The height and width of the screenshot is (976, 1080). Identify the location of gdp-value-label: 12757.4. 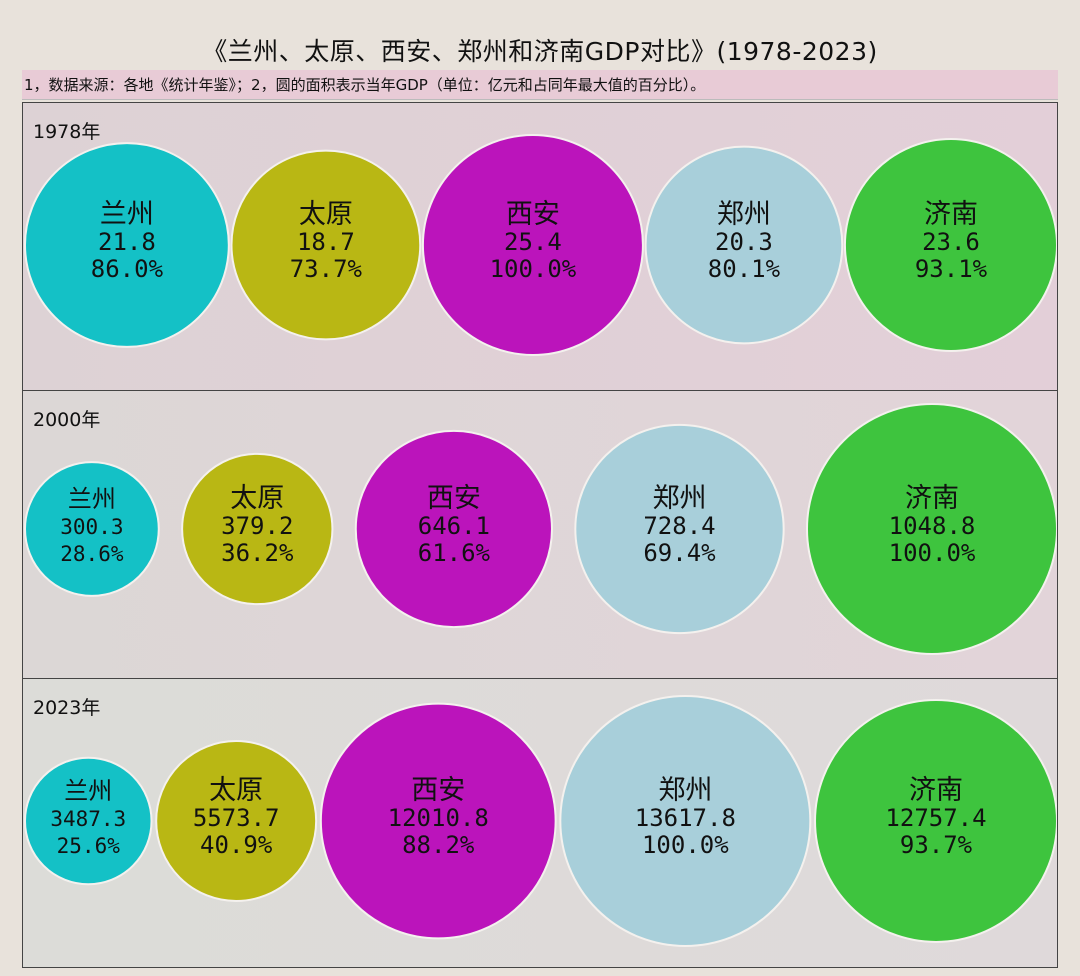
(935, 818).